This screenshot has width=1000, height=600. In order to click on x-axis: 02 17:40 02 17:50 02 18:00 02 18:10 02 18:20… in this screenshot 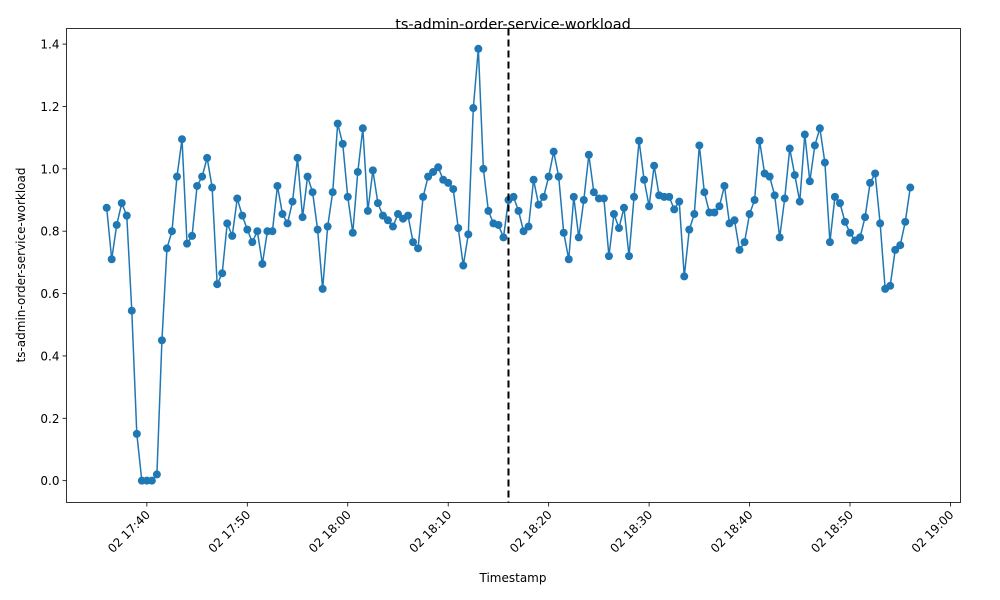, I will do `click(531, 529)`.